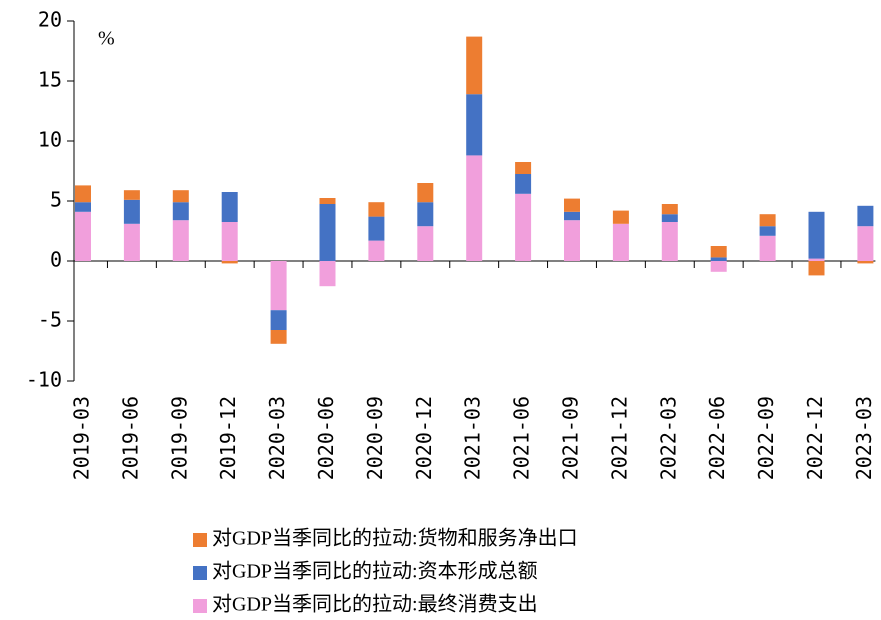 The image size is (881, 620). Describe the element at coordinates (815, 438) in the screenshot. I see `x-tick-label: 2022-12` at that location.